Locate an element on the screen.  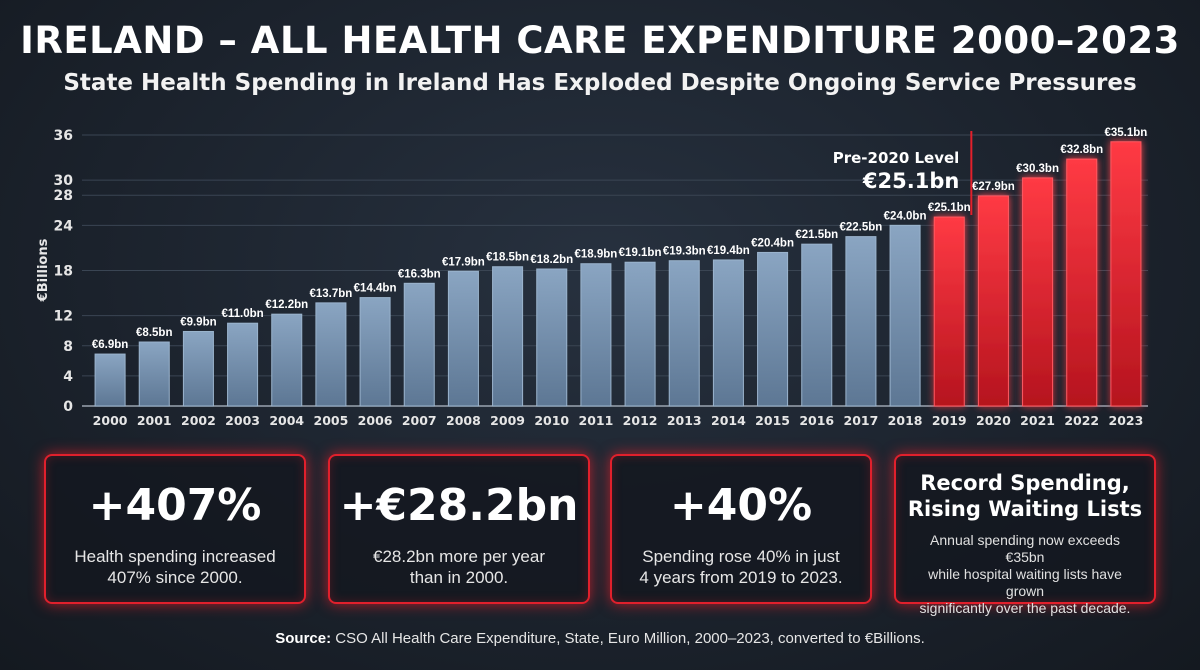
y-tick-label: 18 is located at coordinates (63, 272).